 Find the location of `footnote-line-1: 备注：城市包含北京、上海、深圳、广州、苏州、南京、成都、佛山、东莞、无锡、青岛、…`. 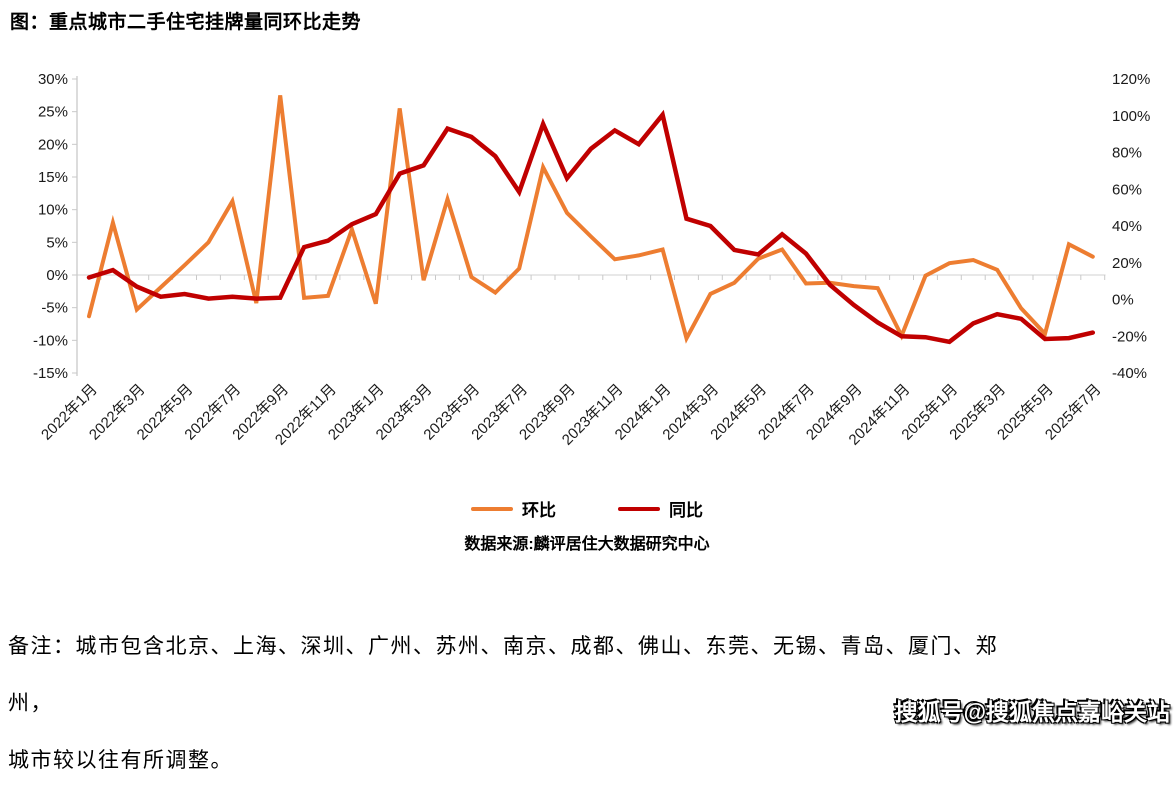

footnote-line-1: 备注：城市包含北京、上海、深圳、广州、苏州、南京、成都、佛山、东莞、无锡、青岛、… is located at coordinates (503, 674).